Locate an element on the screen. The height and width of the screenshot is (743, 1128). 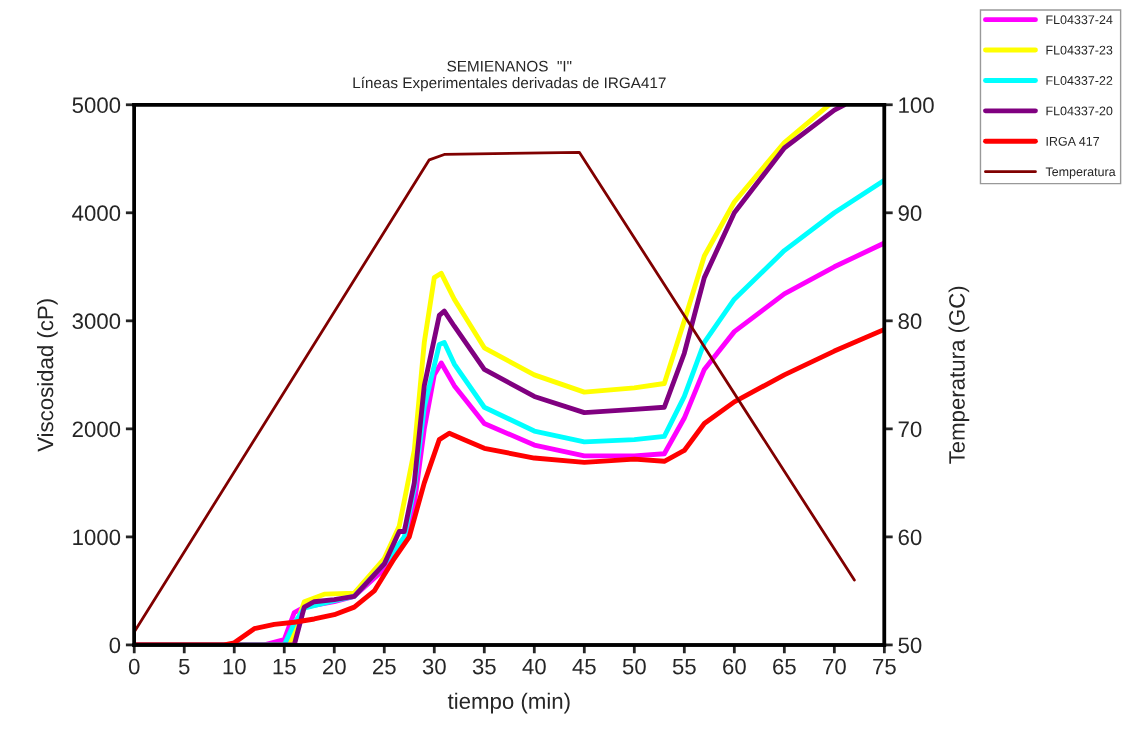
legend-label: Temperatura is located at coordinates (1080, 173).